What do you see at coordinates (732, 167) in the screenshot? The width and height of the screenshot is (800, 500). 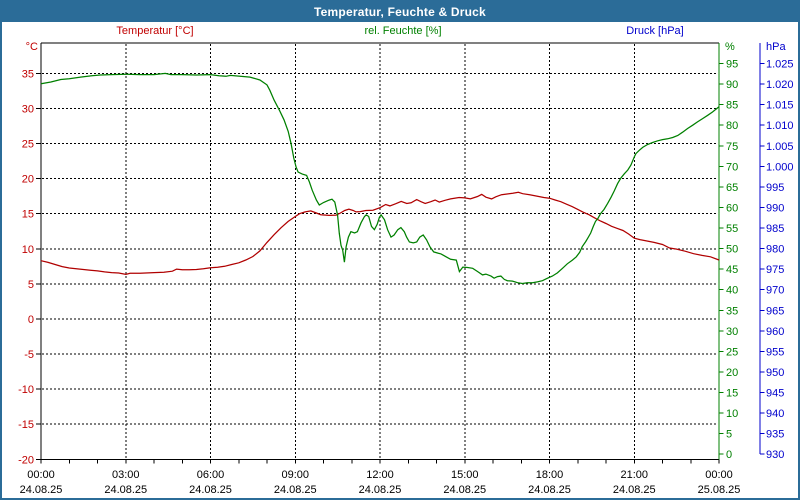 I see `humidity-tick-label: 70` at bounding box center [732, 167].